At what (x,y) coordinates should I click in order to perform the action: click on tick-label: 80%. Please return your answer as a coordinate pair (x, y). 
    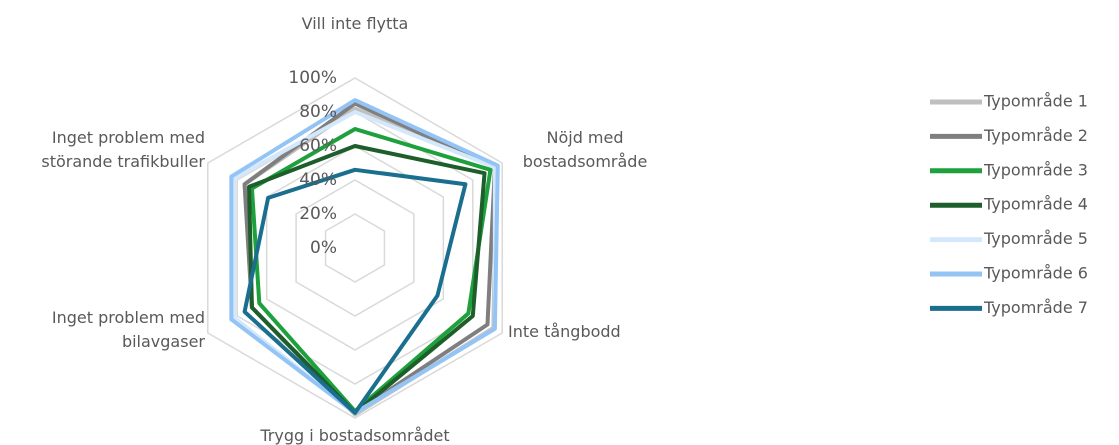
    Looking at the image, I should click on (318, 112).